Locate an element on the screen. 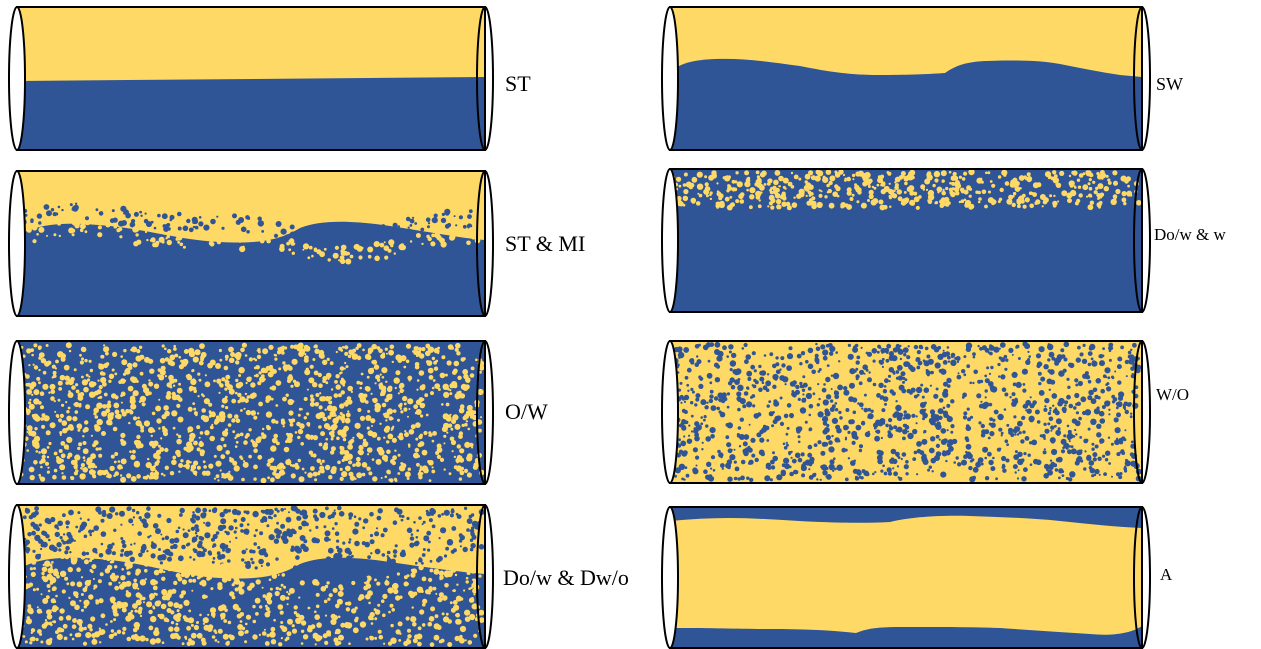 The image size is (1261, 649). water-droplets is located at coordinates (906, 412).